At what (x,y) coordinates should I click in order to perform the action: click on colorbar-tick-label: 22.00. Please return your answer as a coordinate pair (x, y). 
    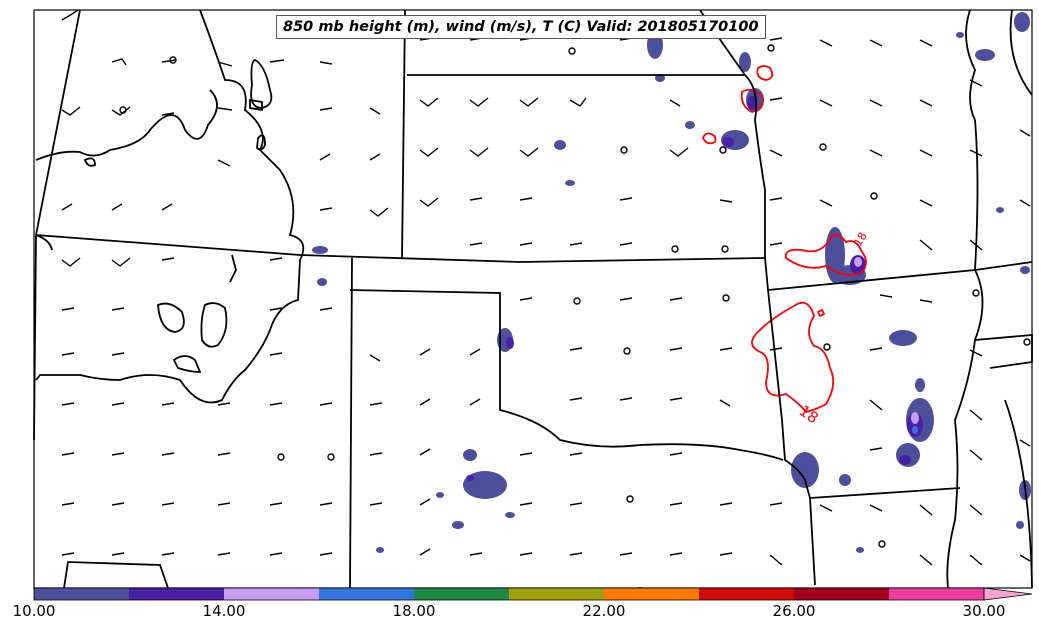
    Looking at the image, I should click on (604, 611).